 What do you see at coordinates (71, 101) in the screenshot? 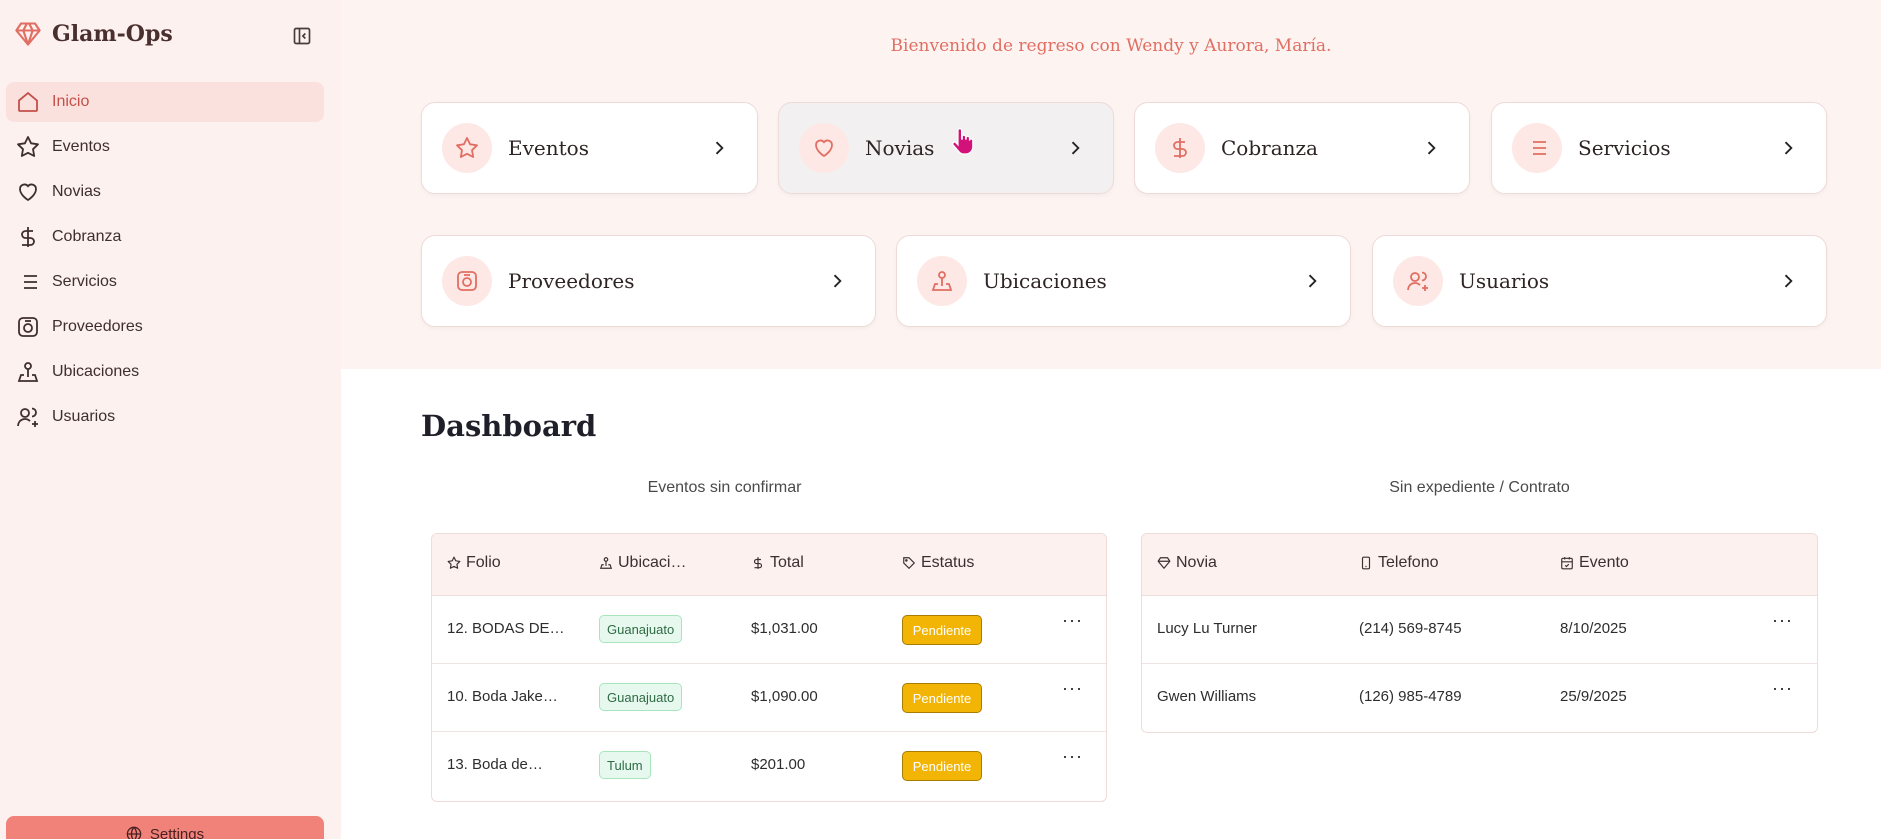
I see `sidebar-item-label: Inicio` at bounding box center [71, 101].